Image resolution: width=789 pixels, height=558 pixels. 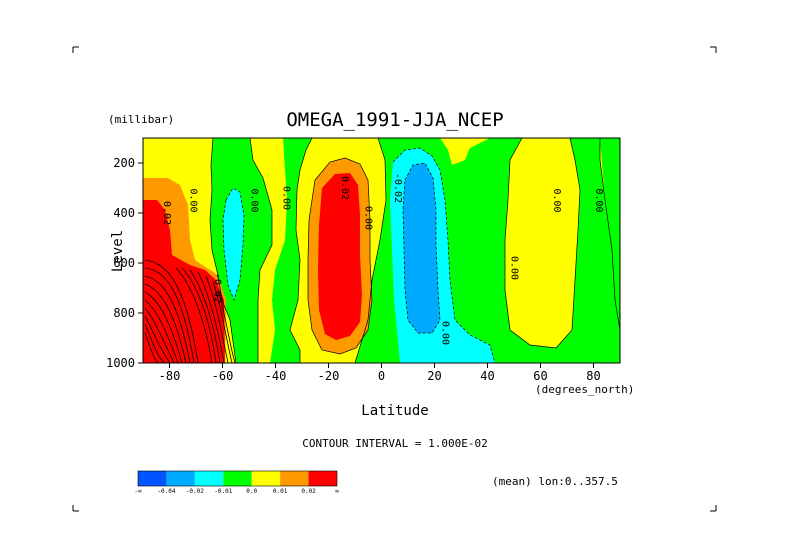 What do you see at coordinates (118, 251) in the screenshot?
I see `y-axis-label: Level` at bounding box center [118, 251].